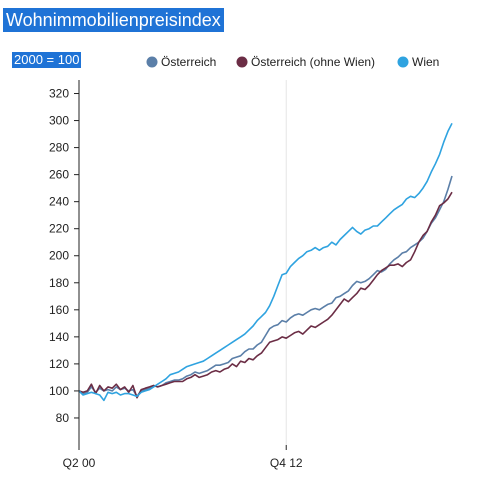 The image size is (479, 487). Describe the element at coordinates (183, 457) in the screenshot. I see `x-axis-ticks: Q2 00 Q4 12` at that location.